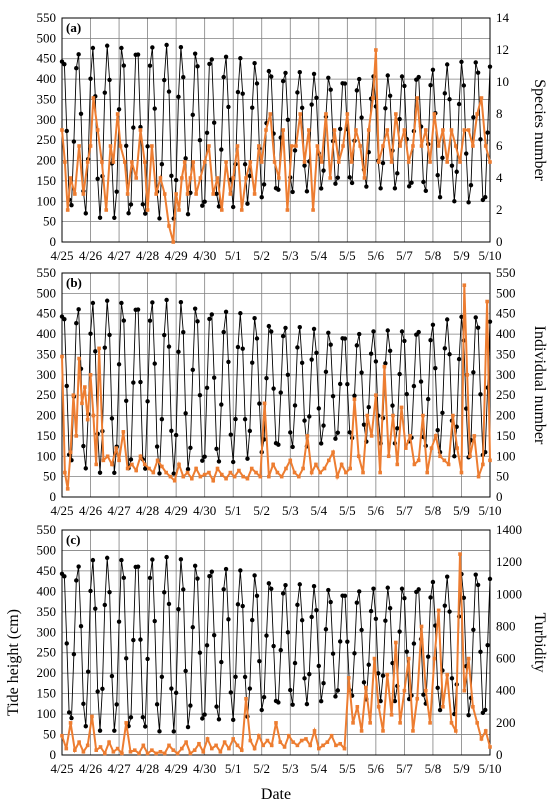 The width and height of the screenshot is (550, 809). What do you see at coordinates (47, 353) in the screenshot?
I see `y-left-tick-label: 350` at bounding box center [47, 353].